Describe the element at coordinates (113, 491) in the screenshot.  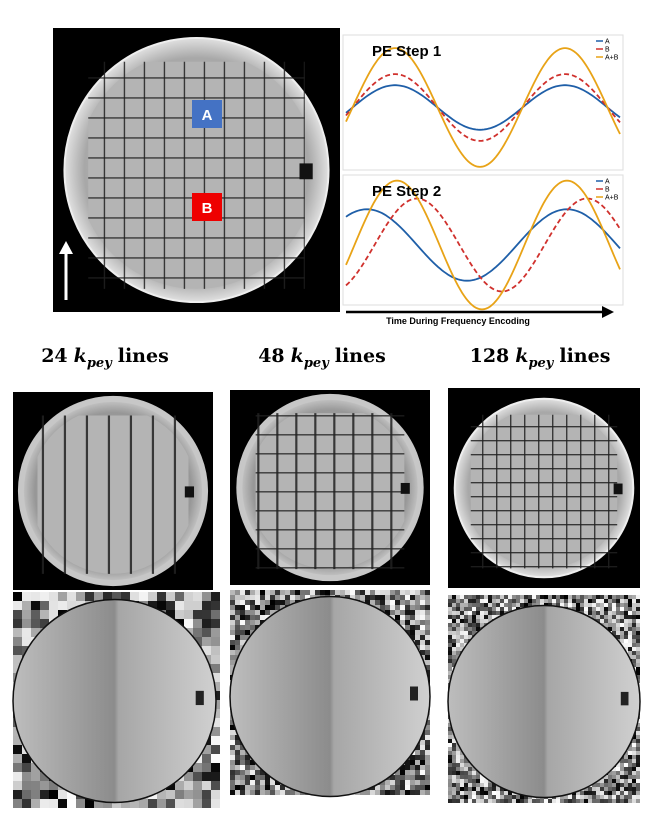
I see `magnitude-image` at that location.